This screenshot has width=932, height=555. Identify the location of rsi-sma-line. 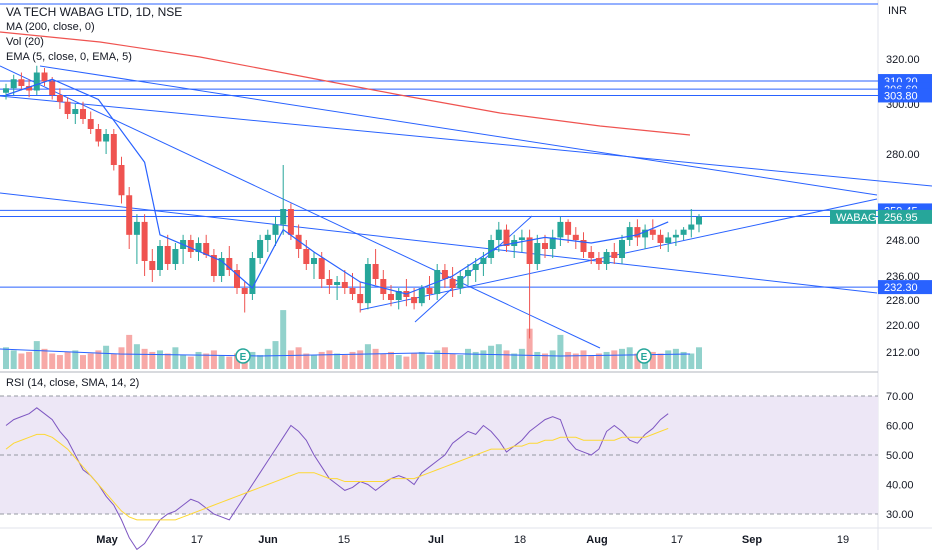
(337, 474).